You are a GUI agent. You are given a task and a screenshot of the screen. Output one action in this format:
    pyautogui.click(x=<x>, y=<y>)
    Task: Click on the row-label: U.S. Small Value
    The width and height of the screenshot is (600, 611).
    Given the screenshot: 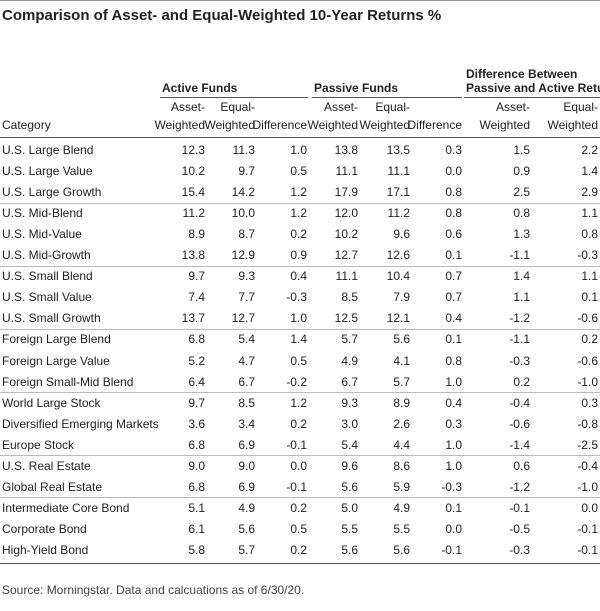 What is the action you would take?
    pyautogui.click(x=47, y=297)
    